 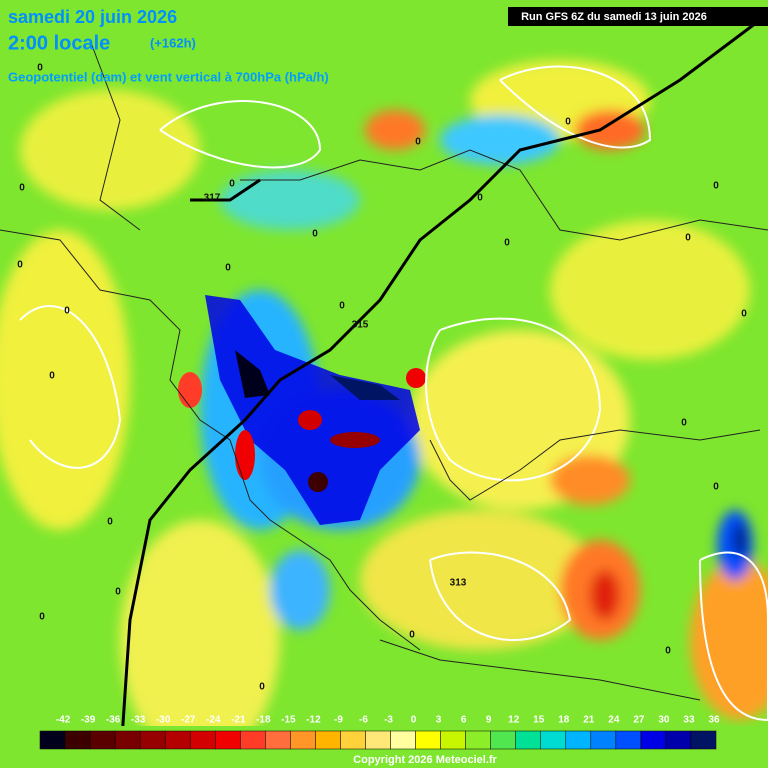 I want to click on contour-label: 315, so click(x=360, y=325).